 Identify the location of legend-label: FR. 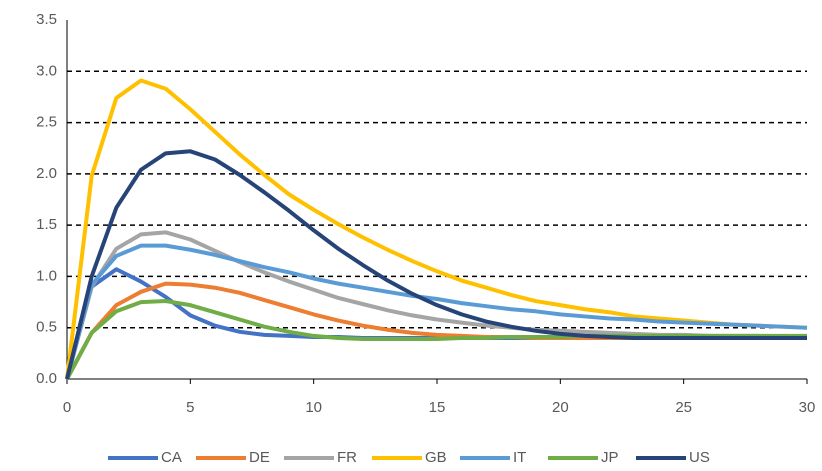
(347, 457).